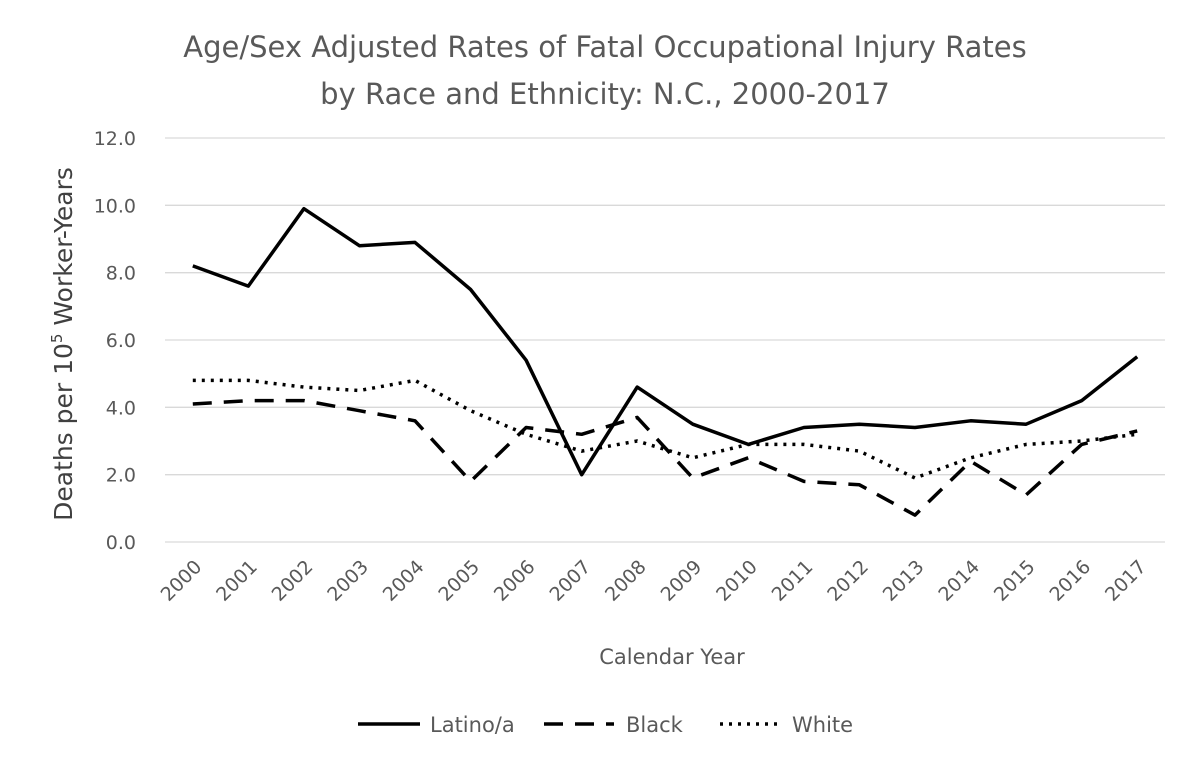 The width and height of the screenshot is (1200, 775). Describe the element at coordinates (1015, 581) in the screenshot. I see `x-tick-label: 2015` at that location.